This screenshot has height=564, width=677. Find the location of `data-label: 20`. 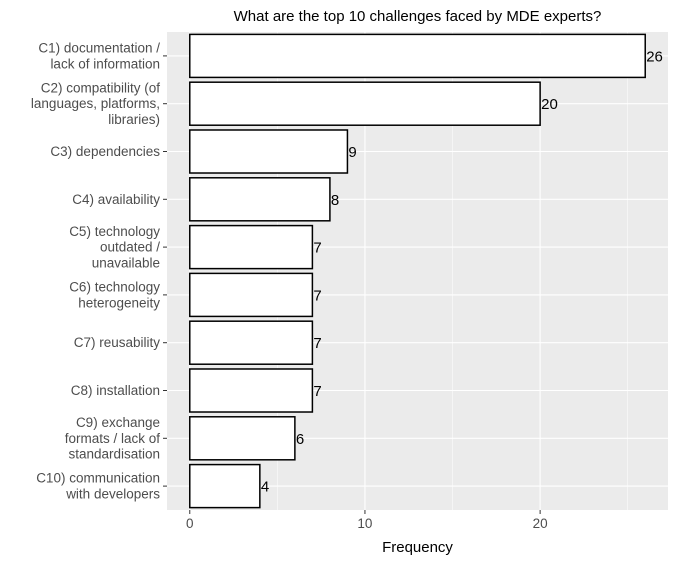

data-label: 20 is located at coordinates (549, 104).